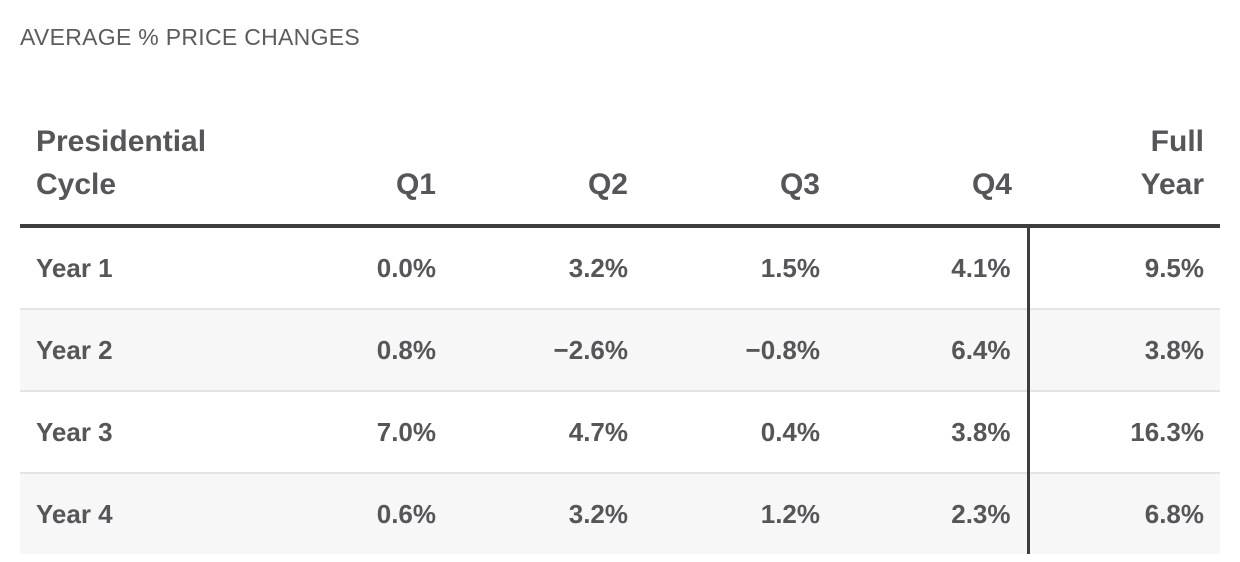 The image size is (1240, 562). I want to click on cell-cycle: Year 2, so click(140, 349).